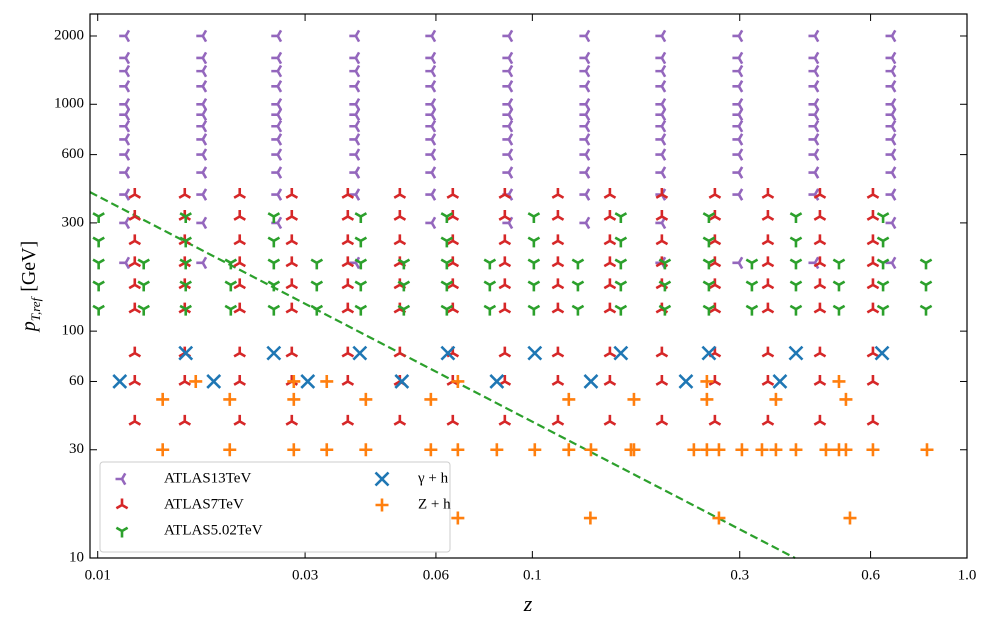 The height and width of the screenshot is (631, 996). What do you see at coordinates (305, 575) in the screenshot?
I see `x-tick-label: 0.03` at bounding box center [305, 575].